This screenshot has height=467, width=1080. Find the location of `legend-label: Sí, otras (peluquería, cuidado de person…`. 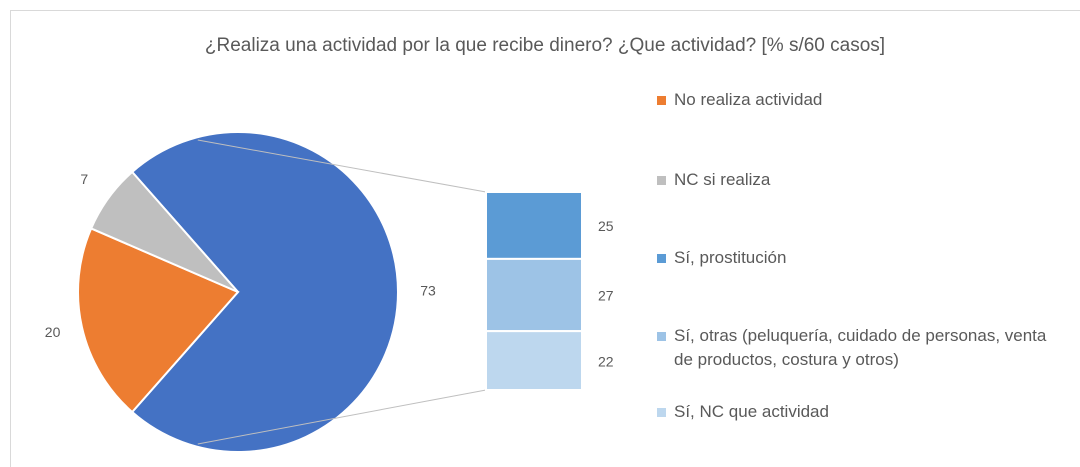

legend-label: Sí, otras (peluquería, cuidado de person… is located at coordinates (860, 347).